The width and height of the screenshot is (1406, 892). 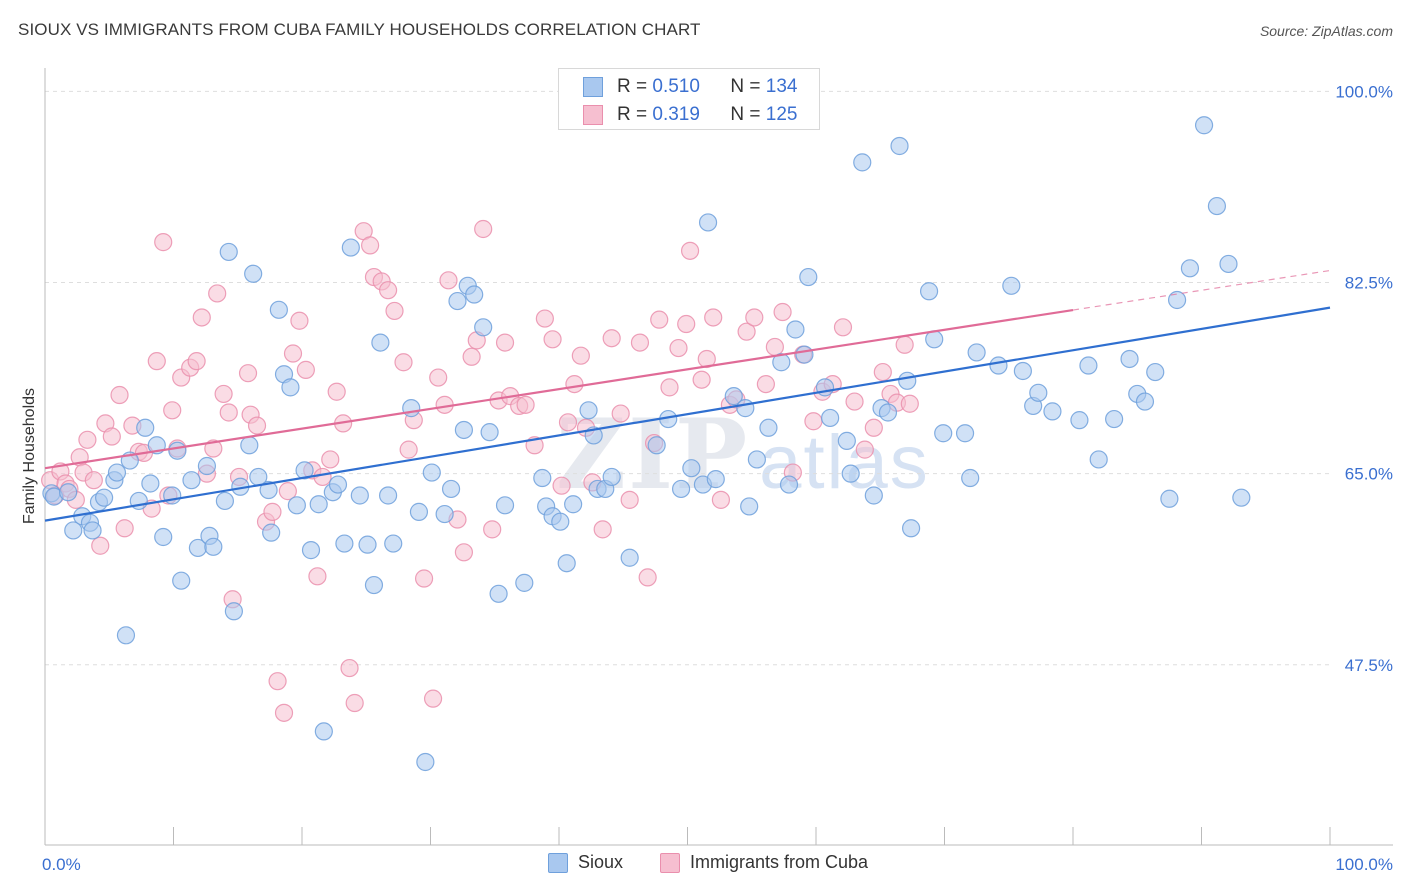 I want to click on cuba-legend-swatch, so click(x=670, y=862).